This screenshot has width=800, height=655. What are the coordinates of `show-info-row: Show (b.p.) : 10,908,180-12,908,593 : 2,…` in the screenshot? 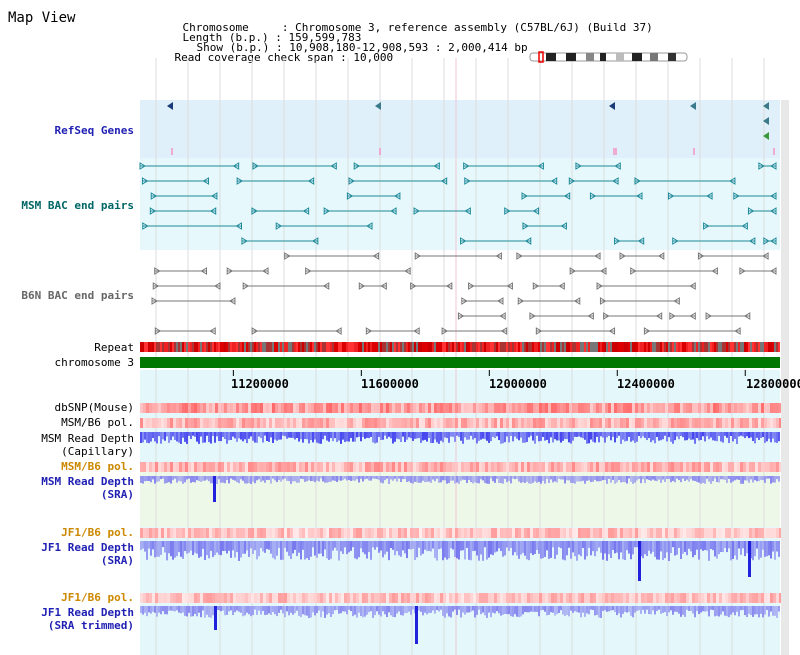 It's located at (362, 47).